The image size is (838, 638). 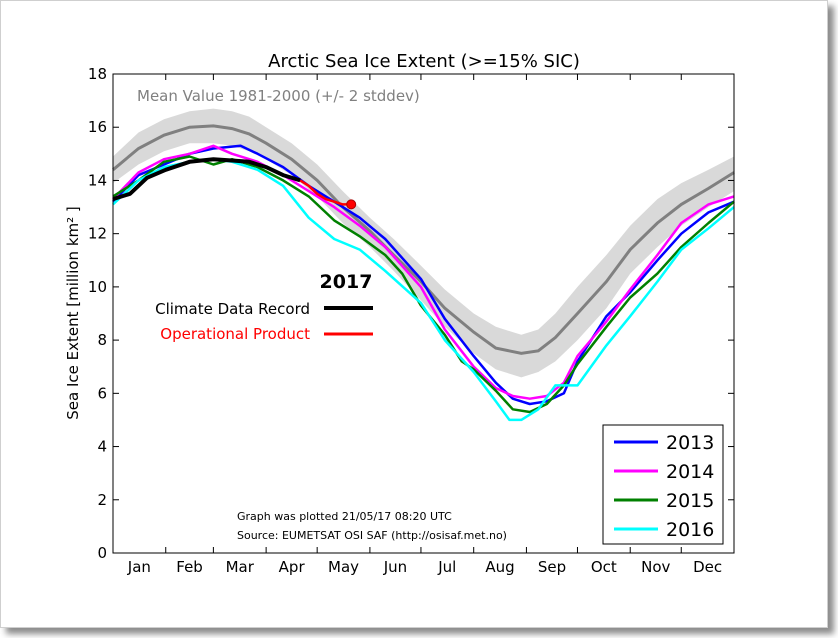 I want to click on x-tick-label: Feb, so click(x=189, y=567).